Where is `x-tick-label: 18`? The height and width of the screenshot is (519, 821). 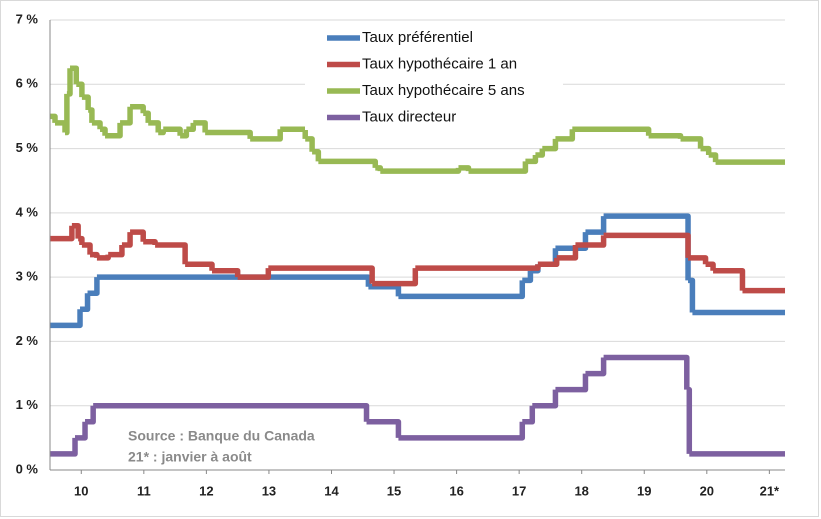 x-tick-label: 18 is located at coordinates (581, 490).